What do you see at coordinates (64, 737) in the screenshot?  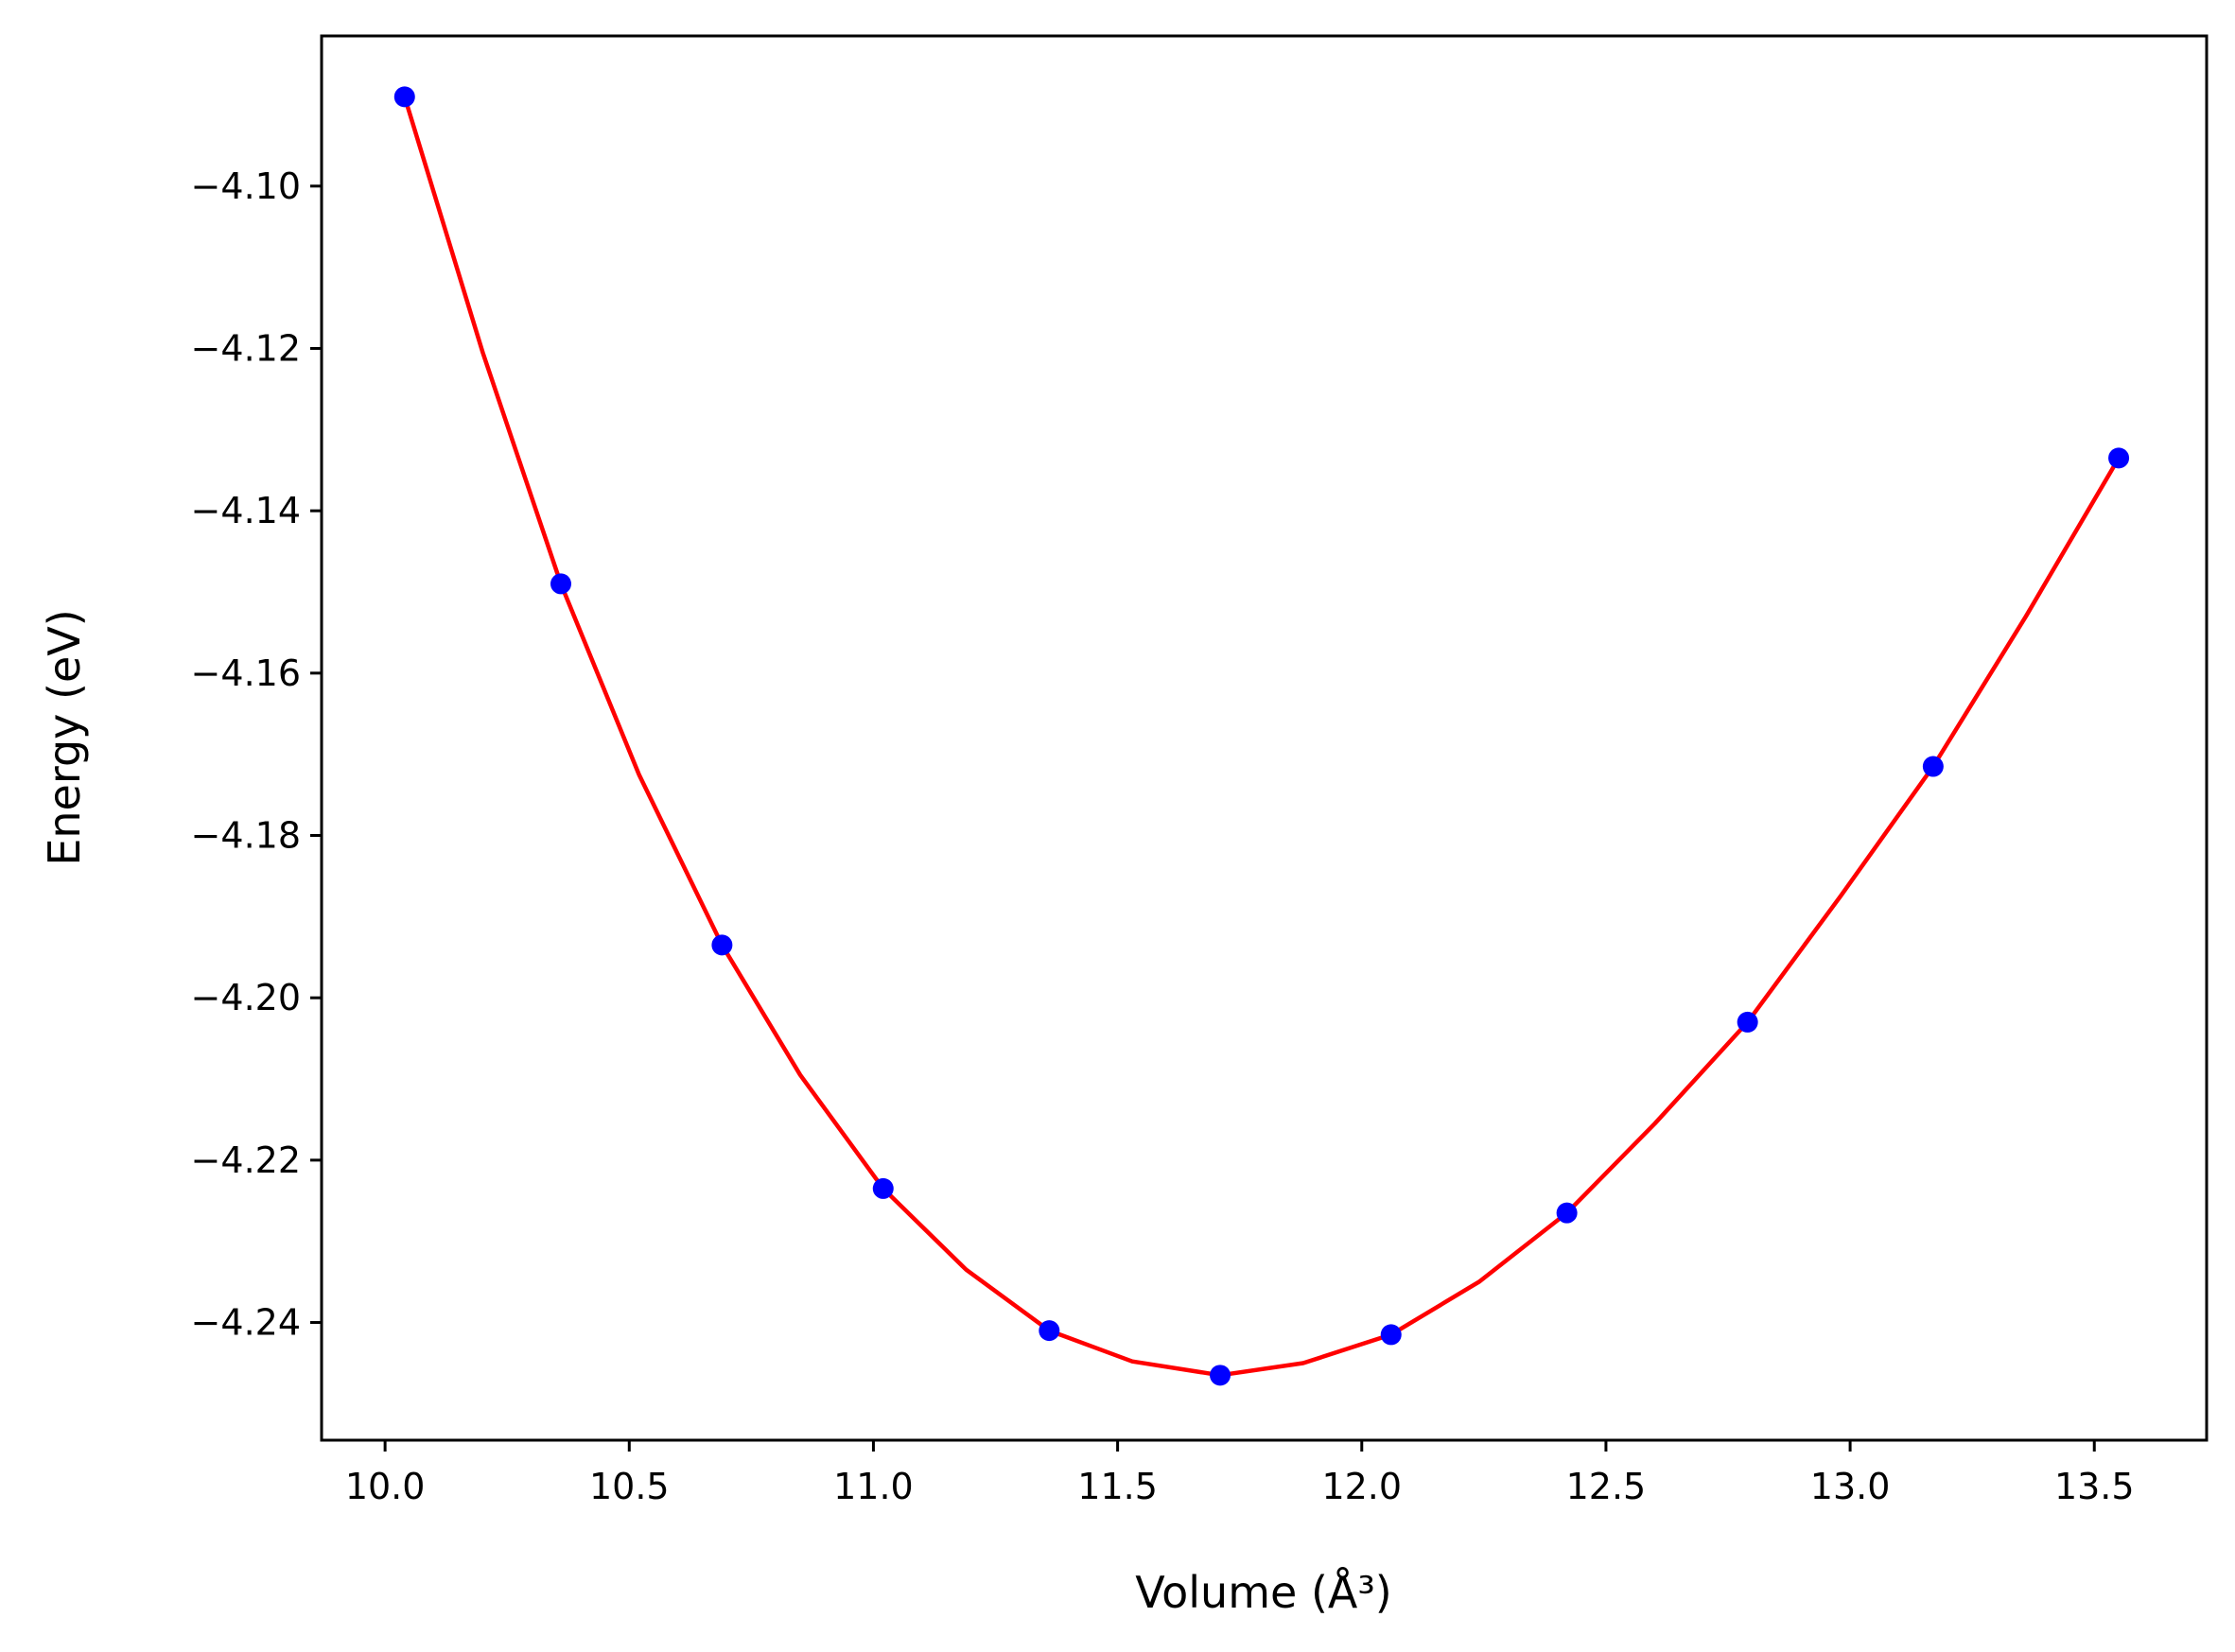 I see `y-axis-label: Energy (eV)` at bounding box center [64, 737].